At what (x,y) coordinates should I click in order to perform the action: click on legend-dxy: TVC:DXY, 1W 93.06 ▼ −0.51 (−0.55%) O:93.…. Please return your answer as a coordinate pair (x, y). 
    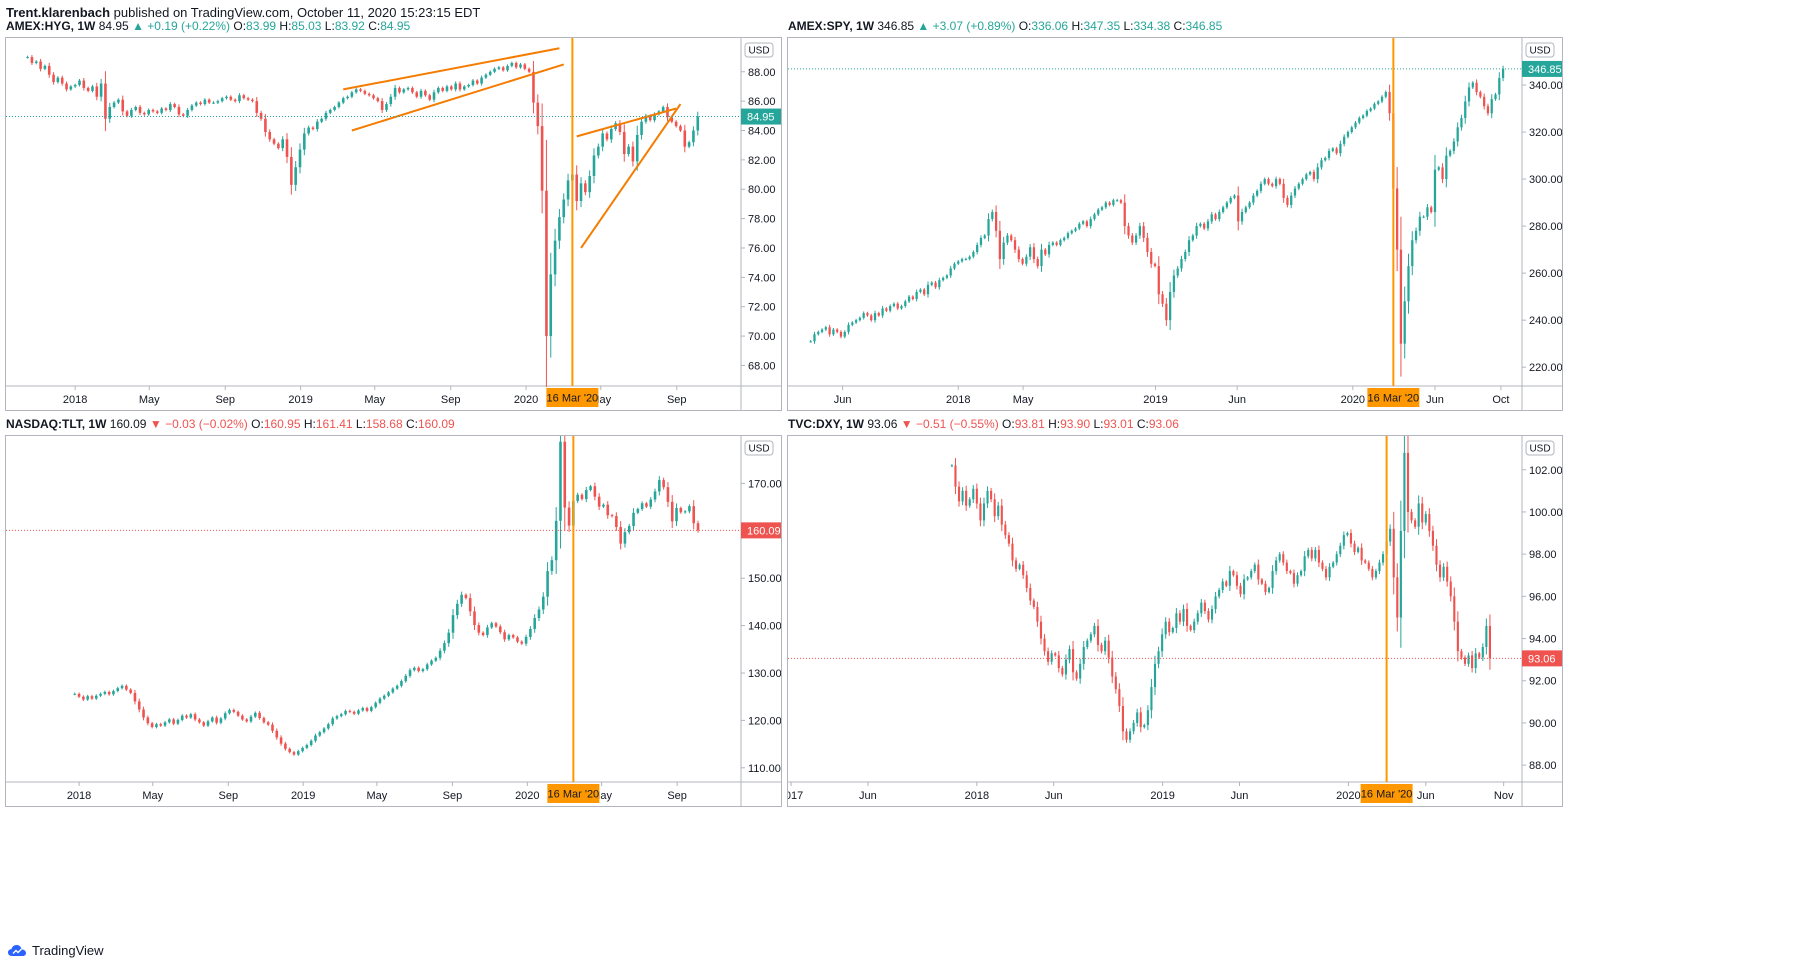
    Looking at the image, I should click on (983, 424).